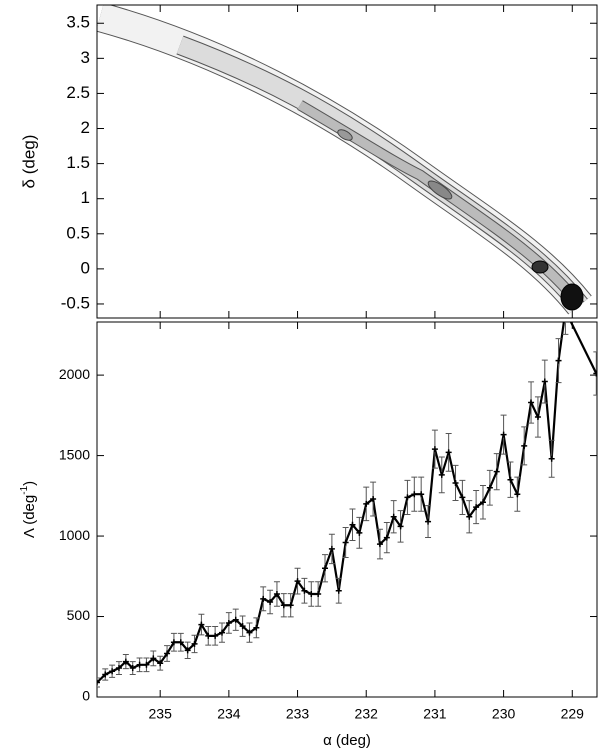  Describe the element at coordinates (504, 714) in the screenshot. I see `x-tick-label: 230` at that location.